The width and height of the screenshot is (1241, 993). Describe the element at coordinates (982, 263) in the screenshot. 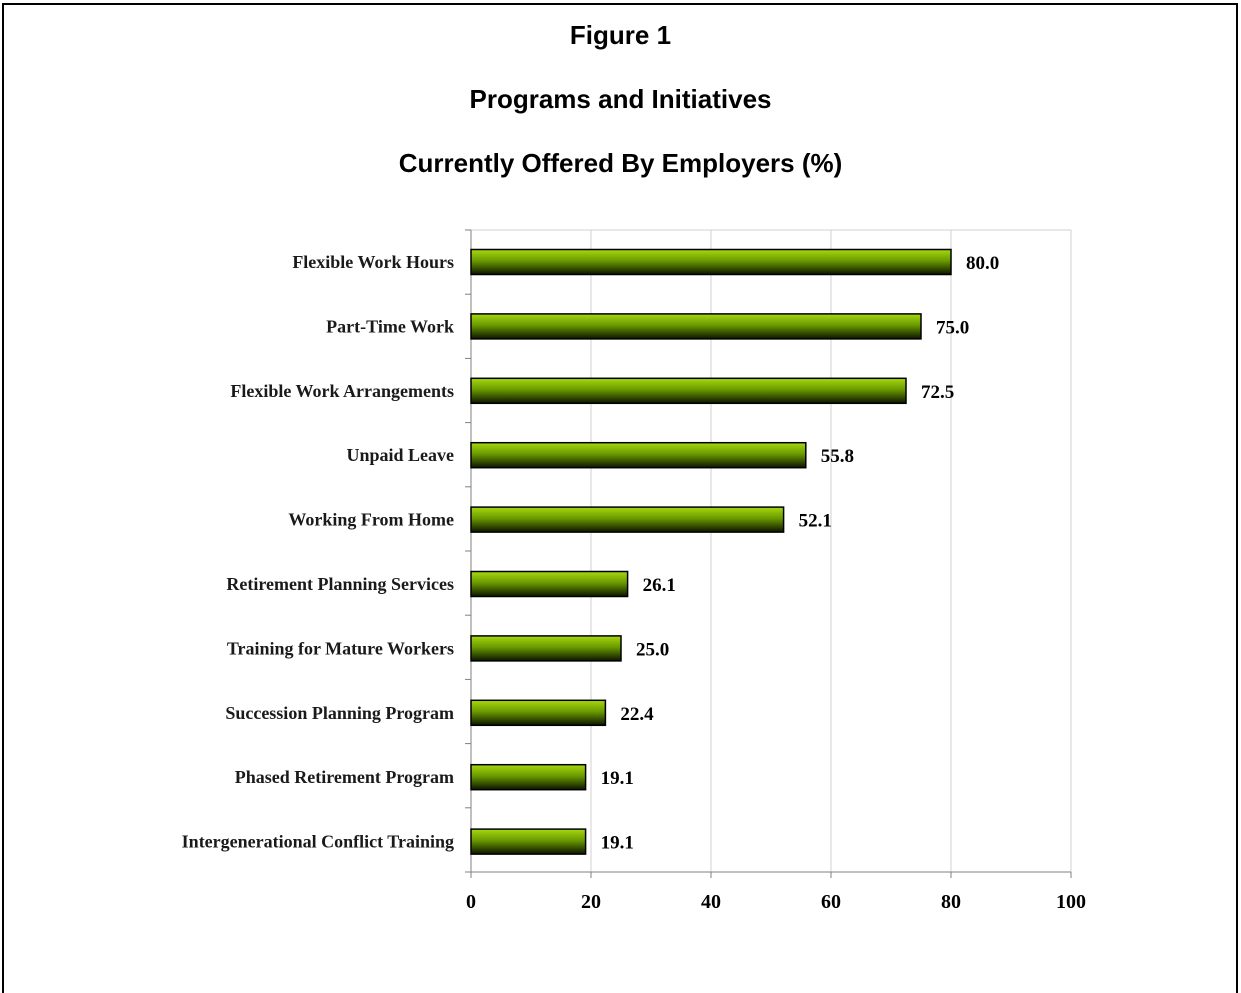

I see `value-label: 80.0` at that location.